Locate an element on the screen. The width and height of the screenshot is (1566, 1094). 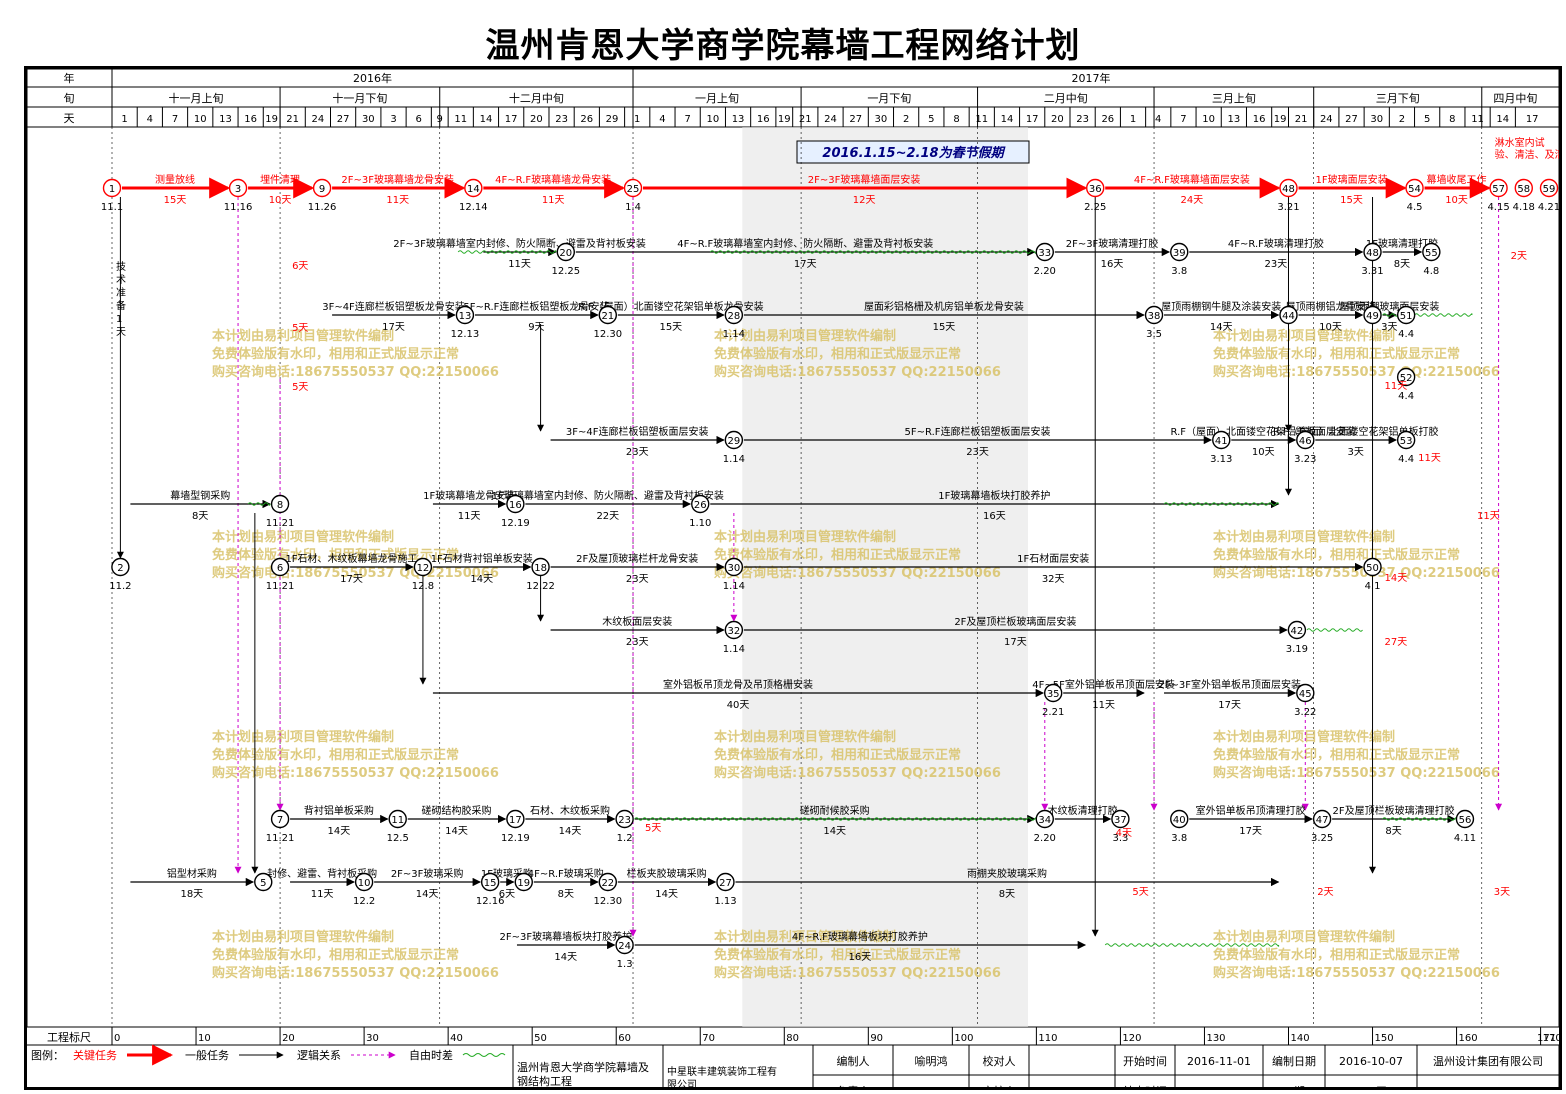
event-node-date: 11.21 is located at coordinates (280, 838).